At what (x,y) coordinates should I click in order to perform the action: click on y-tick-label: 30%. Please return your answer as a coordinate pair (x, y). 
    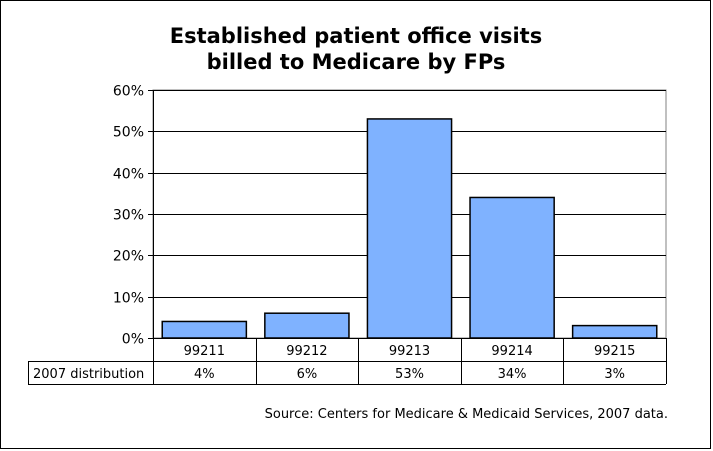
    Looking at the image, I should click on (128, 216).